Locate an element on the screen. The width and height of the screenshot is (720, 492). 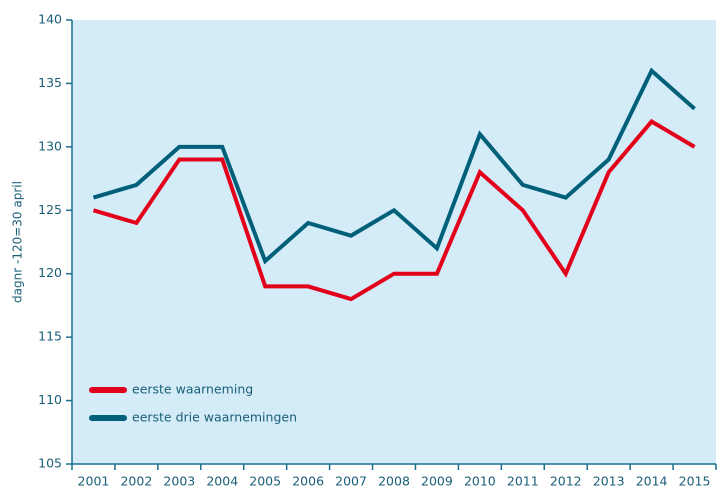
x-tick-label: 2001 is located at coordinates (94, 481).